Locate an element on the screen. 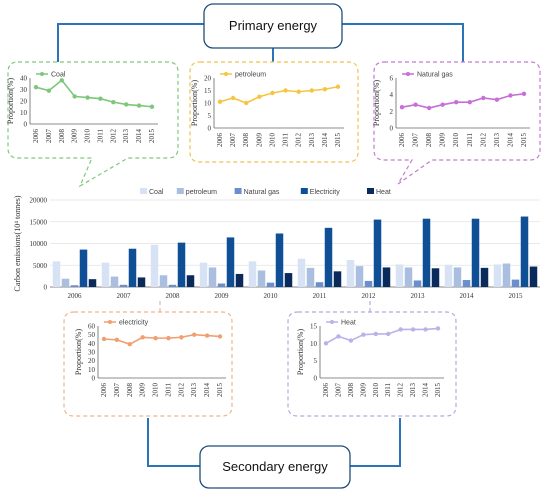 The height and width of the screenshot is (492, 550). natural_gas-legend-label: Natural gas is located at coordinates (435, 75).